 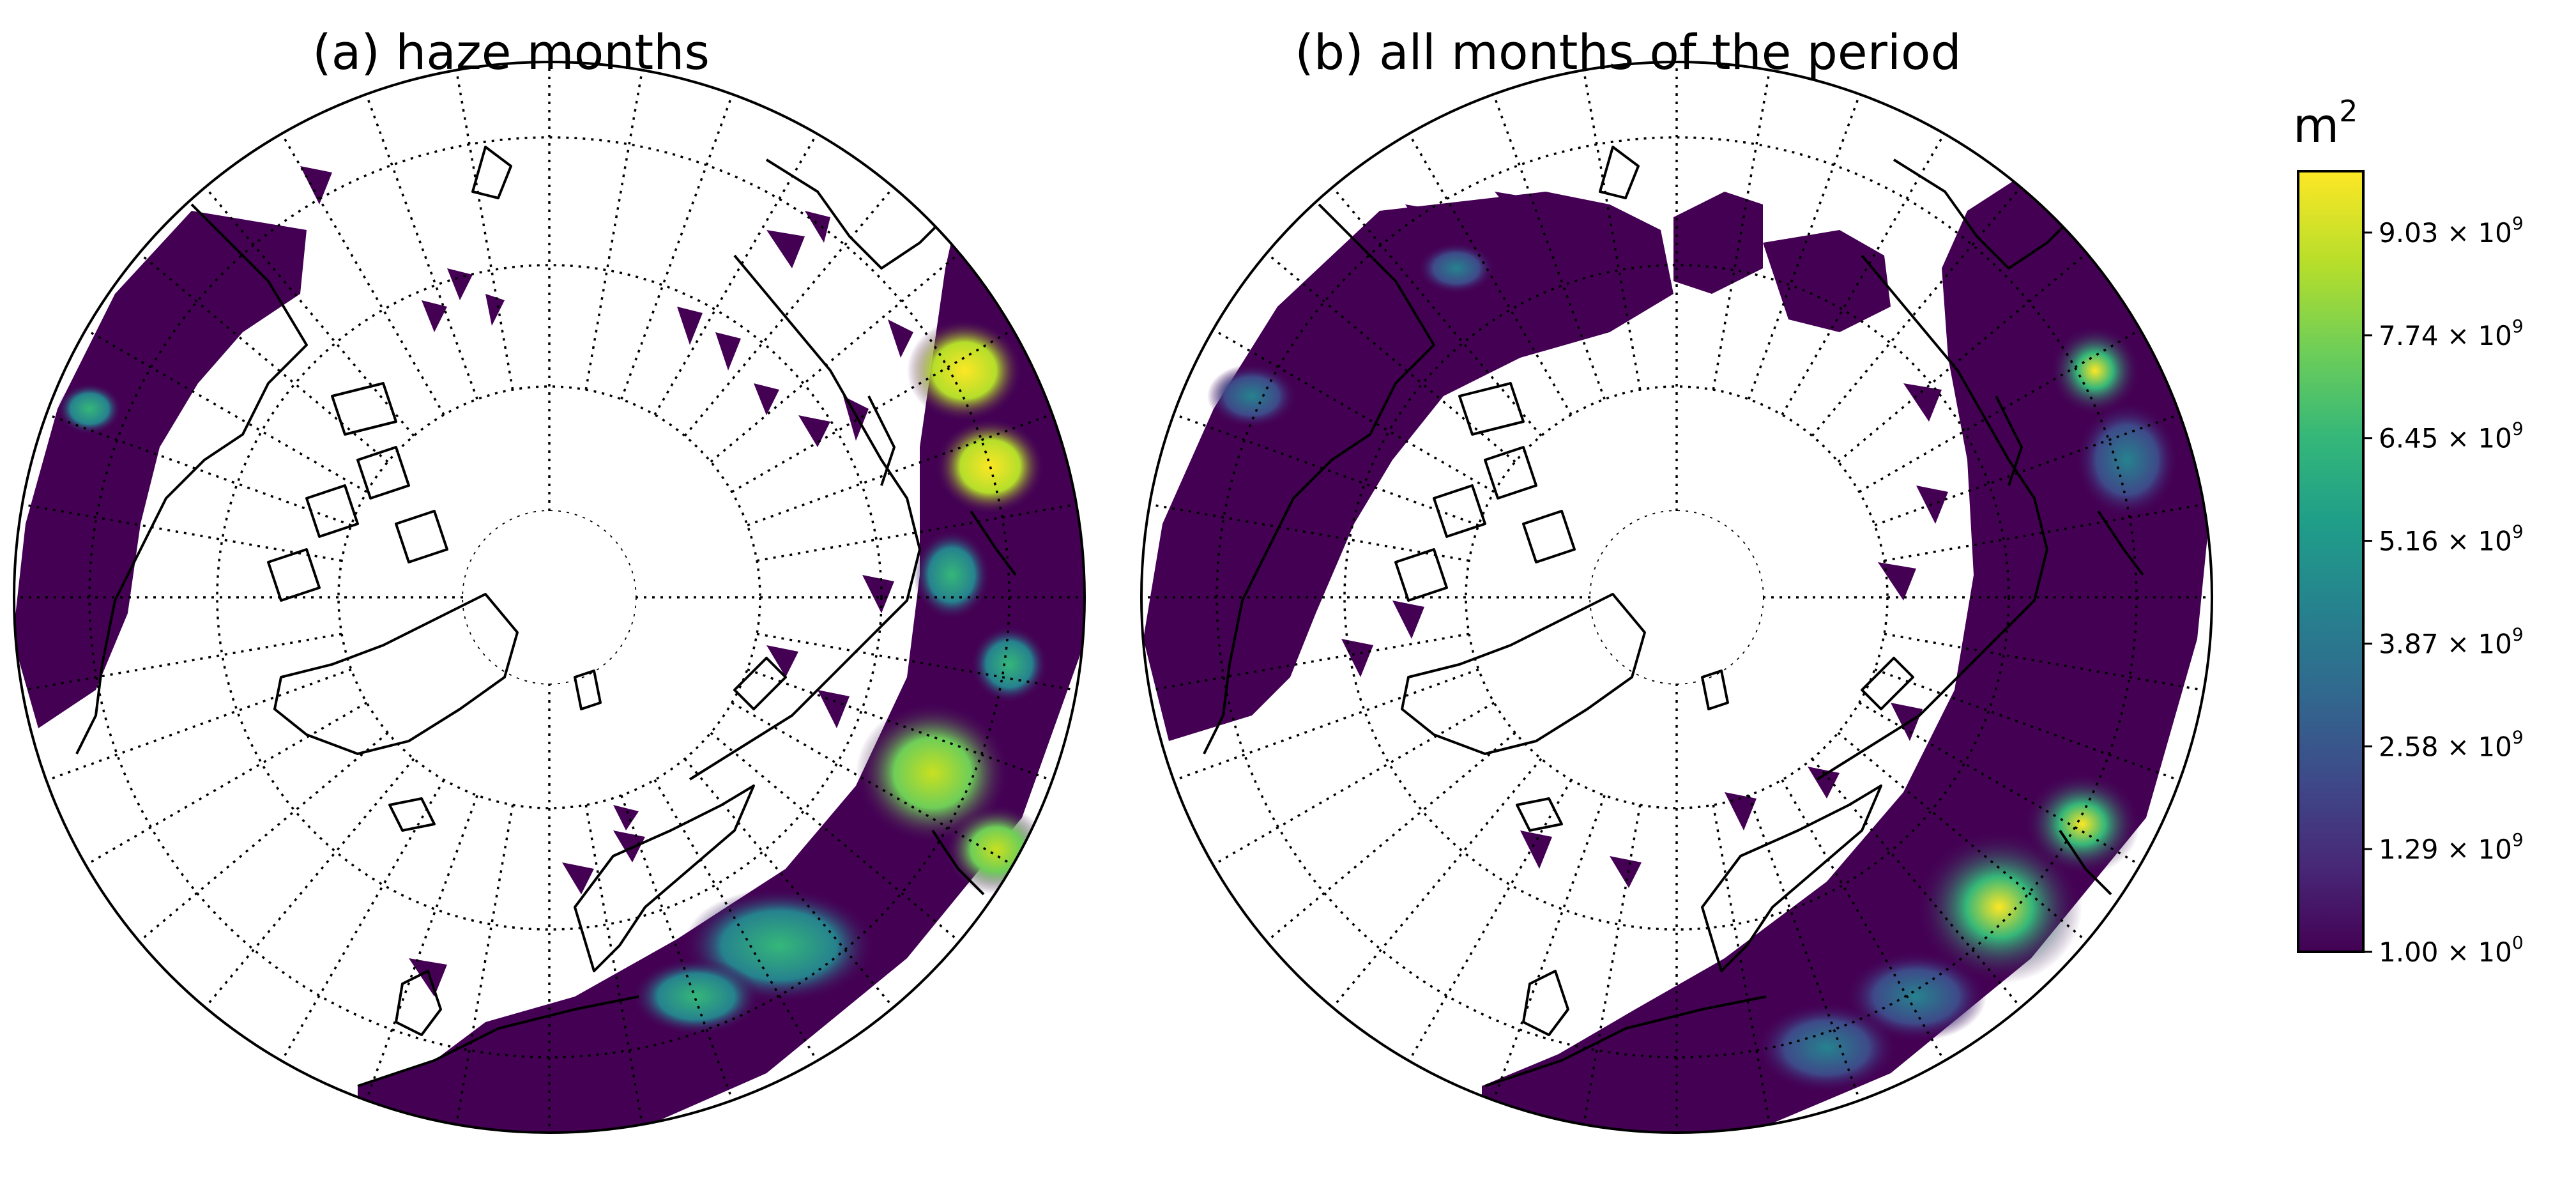 I want to click on pole-gap-b, so click(x=1677, y=597).